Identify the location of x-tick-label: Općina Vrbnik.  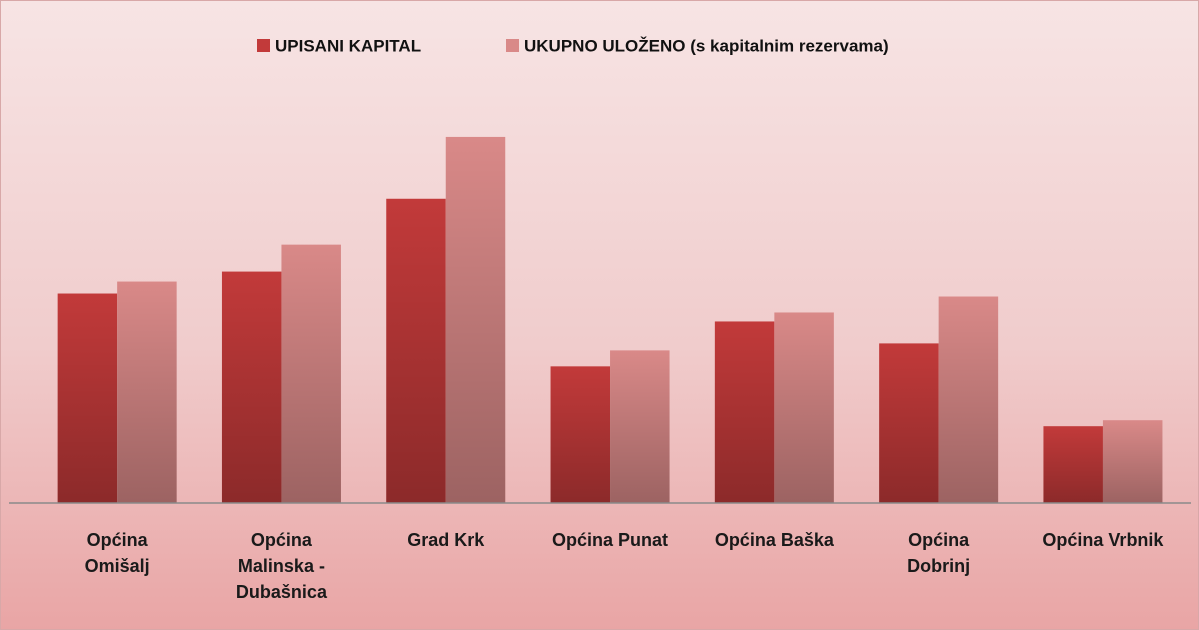
(1103, 540).